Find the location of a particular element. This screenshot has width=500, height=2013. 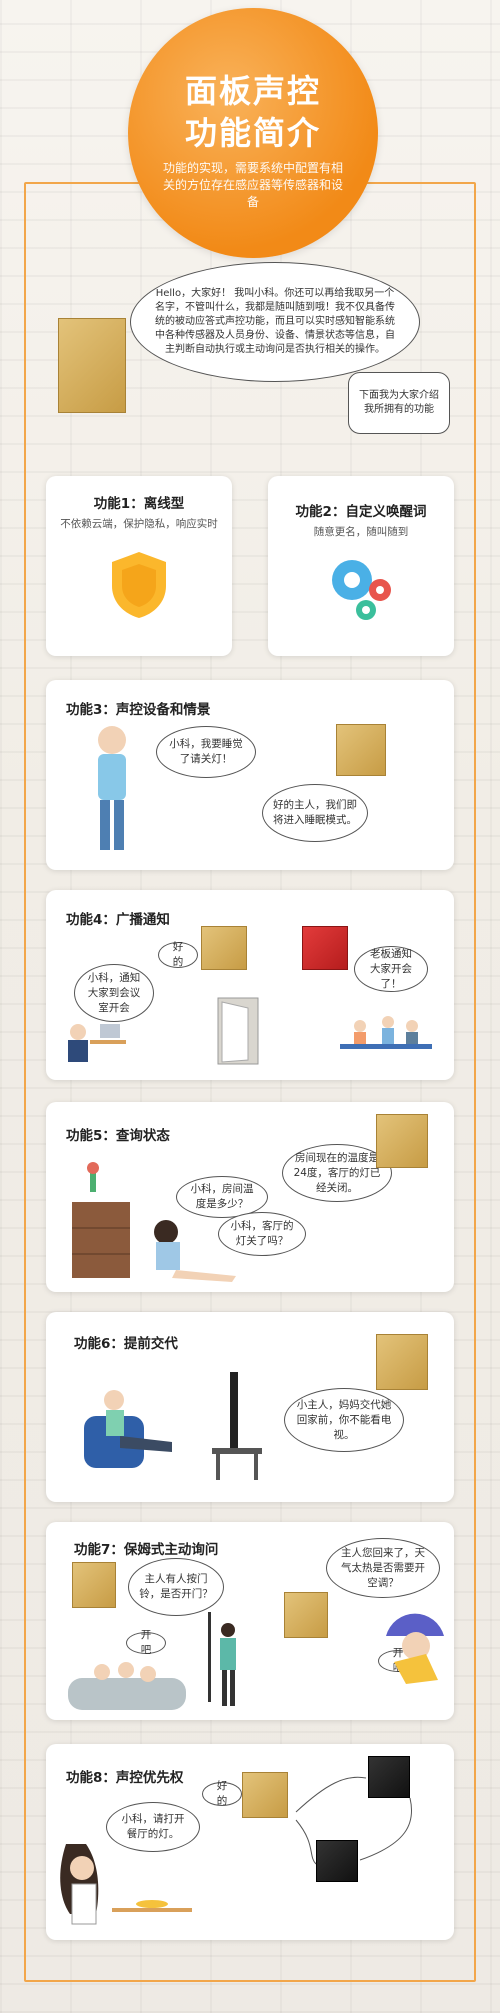

speech-bubble: 开吧 is located at coordinates (146, 1642).